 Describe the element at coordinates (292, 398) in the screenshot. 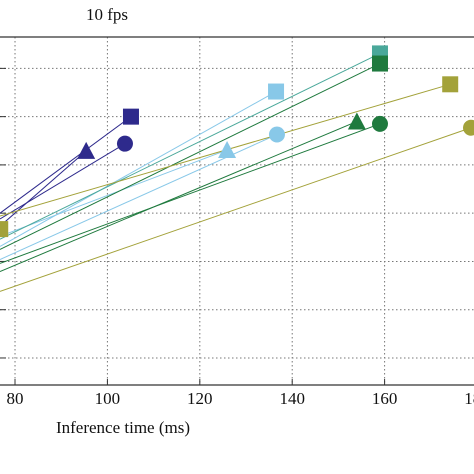

I see `x-tick-label: 140` at that location.